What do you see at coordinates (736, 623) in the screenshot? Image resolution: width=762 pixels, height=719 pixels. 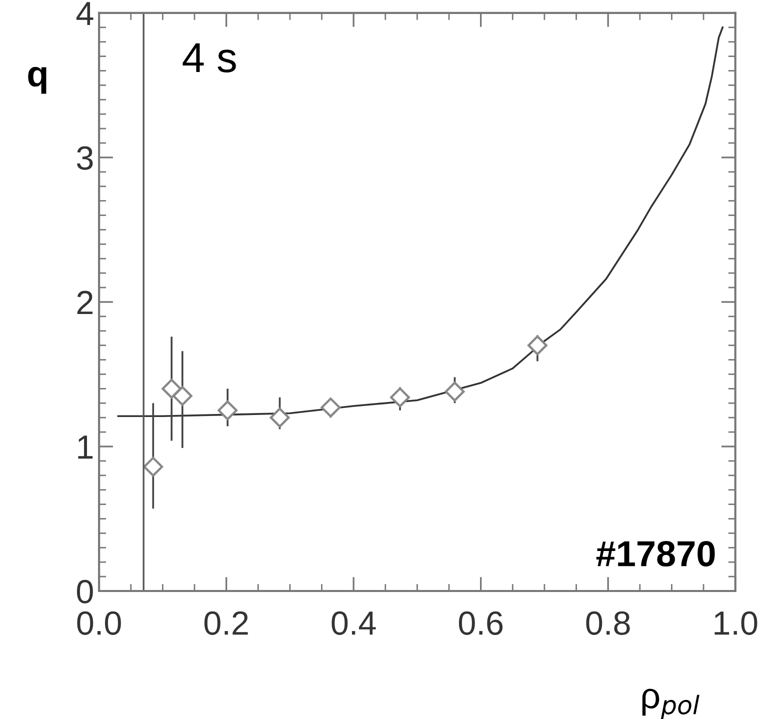 I see `x-tick-label: 1.0` at bounding box center [736, 623].